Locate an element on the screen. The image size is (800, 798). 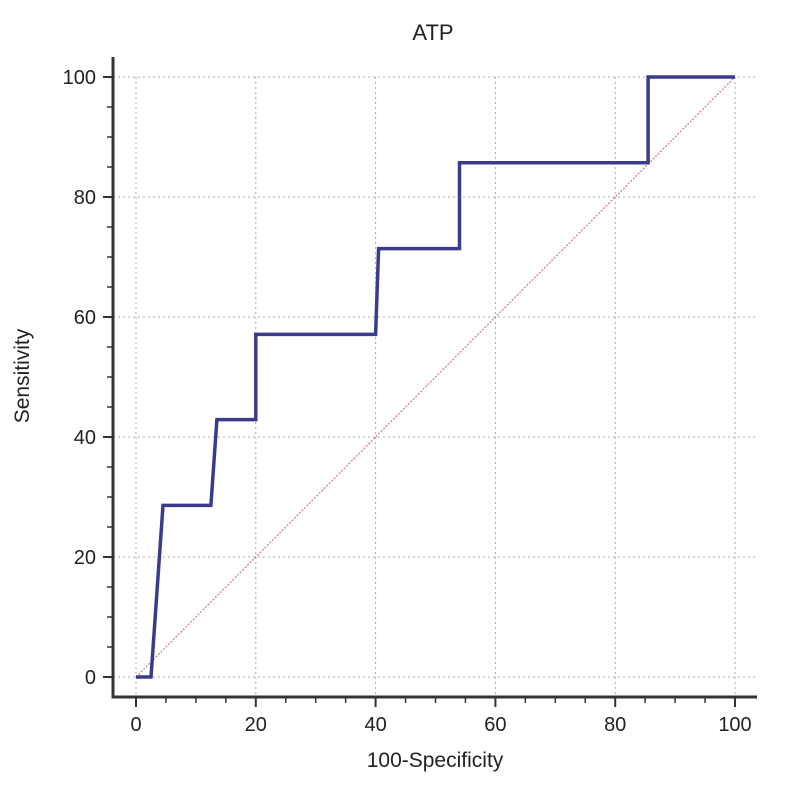
y-tick-label: 20 is located at coordinates (85, 558).